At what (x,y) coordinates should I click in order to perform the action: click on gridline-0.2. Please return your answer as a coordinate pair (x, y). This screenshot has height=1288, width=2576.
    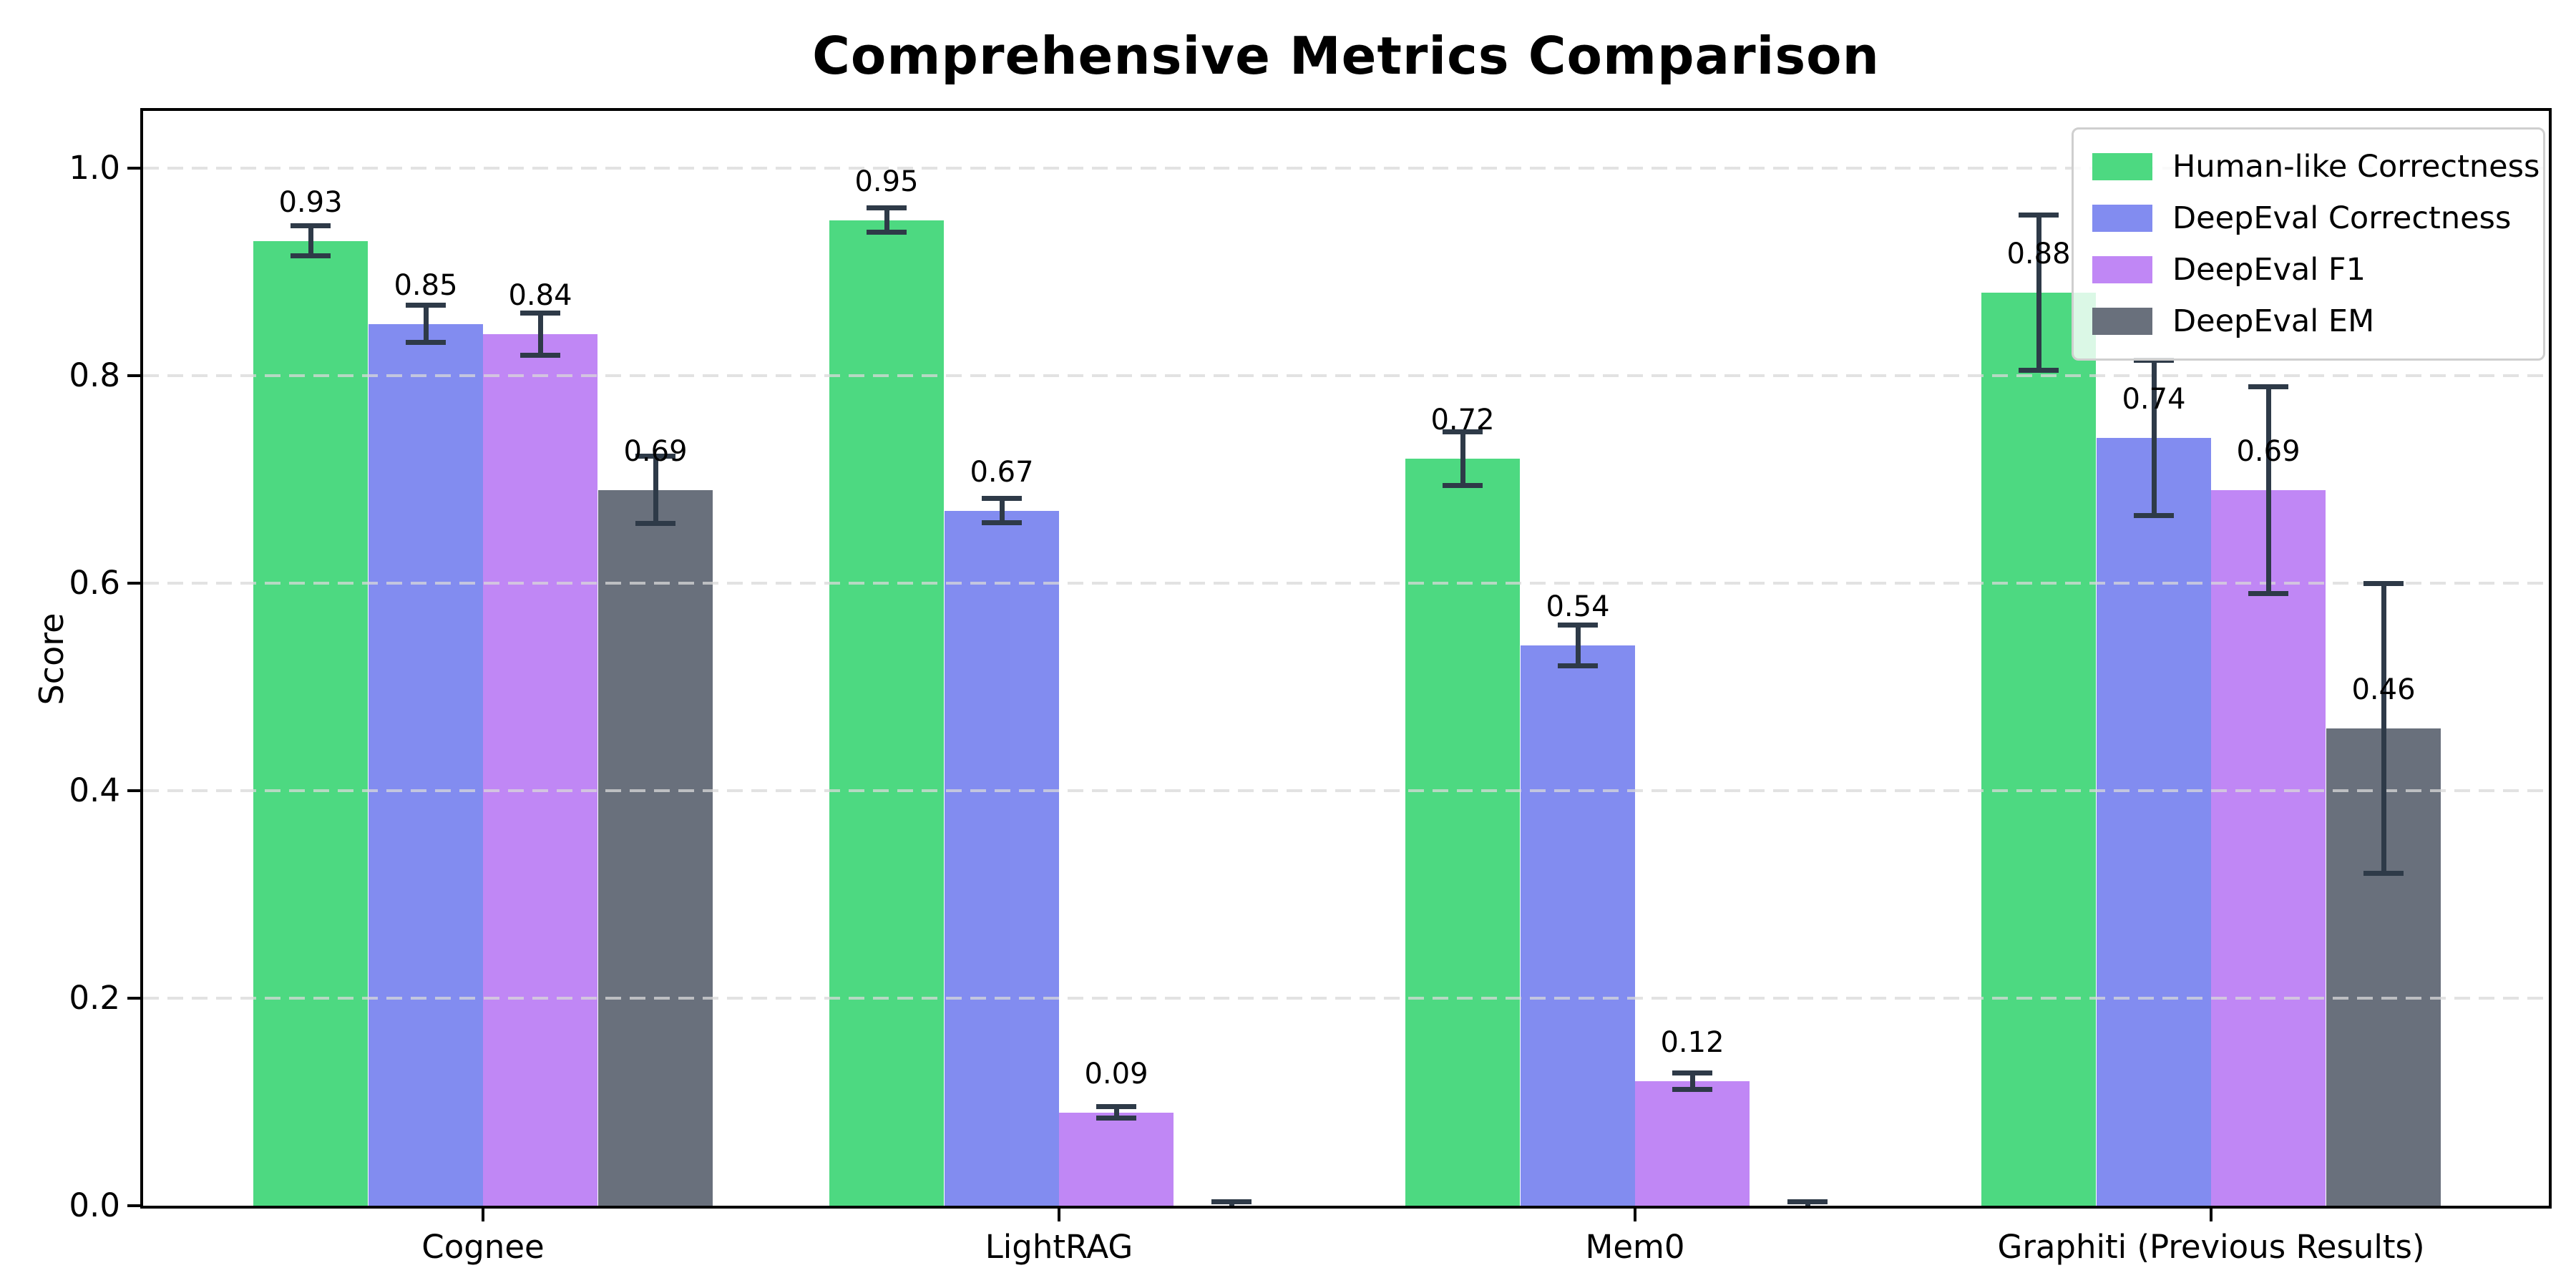
    Looking at the image, I should click on (1346, 998).